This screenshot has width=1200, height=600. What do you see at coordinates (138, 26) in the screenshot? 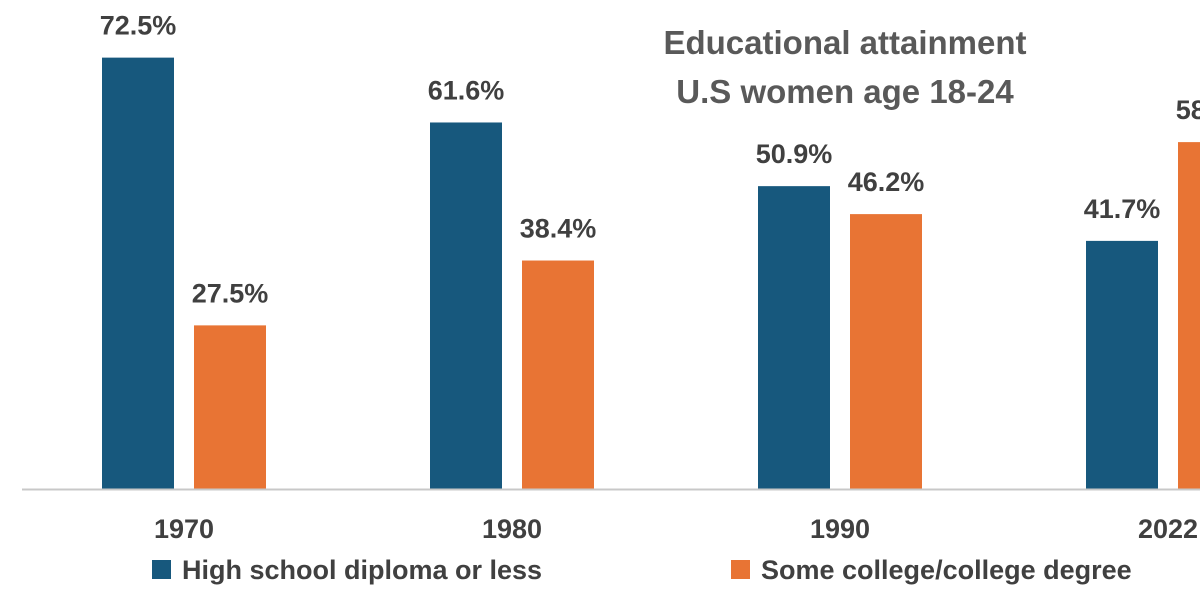
I see `data-label-high-school-diploma-or-less-1970: 72.5%` at bounding box center [138, 26].